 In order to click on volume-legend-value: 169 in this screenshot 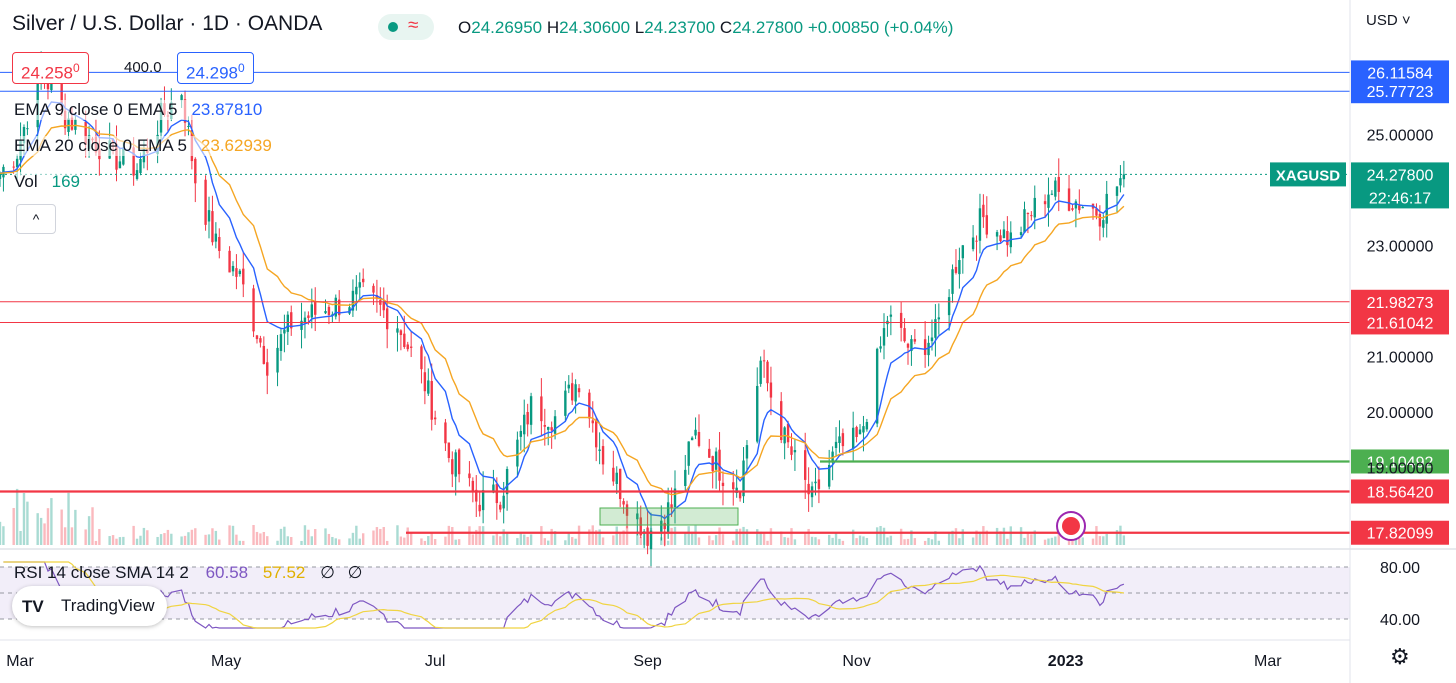, I will do `click(66, 181)`.